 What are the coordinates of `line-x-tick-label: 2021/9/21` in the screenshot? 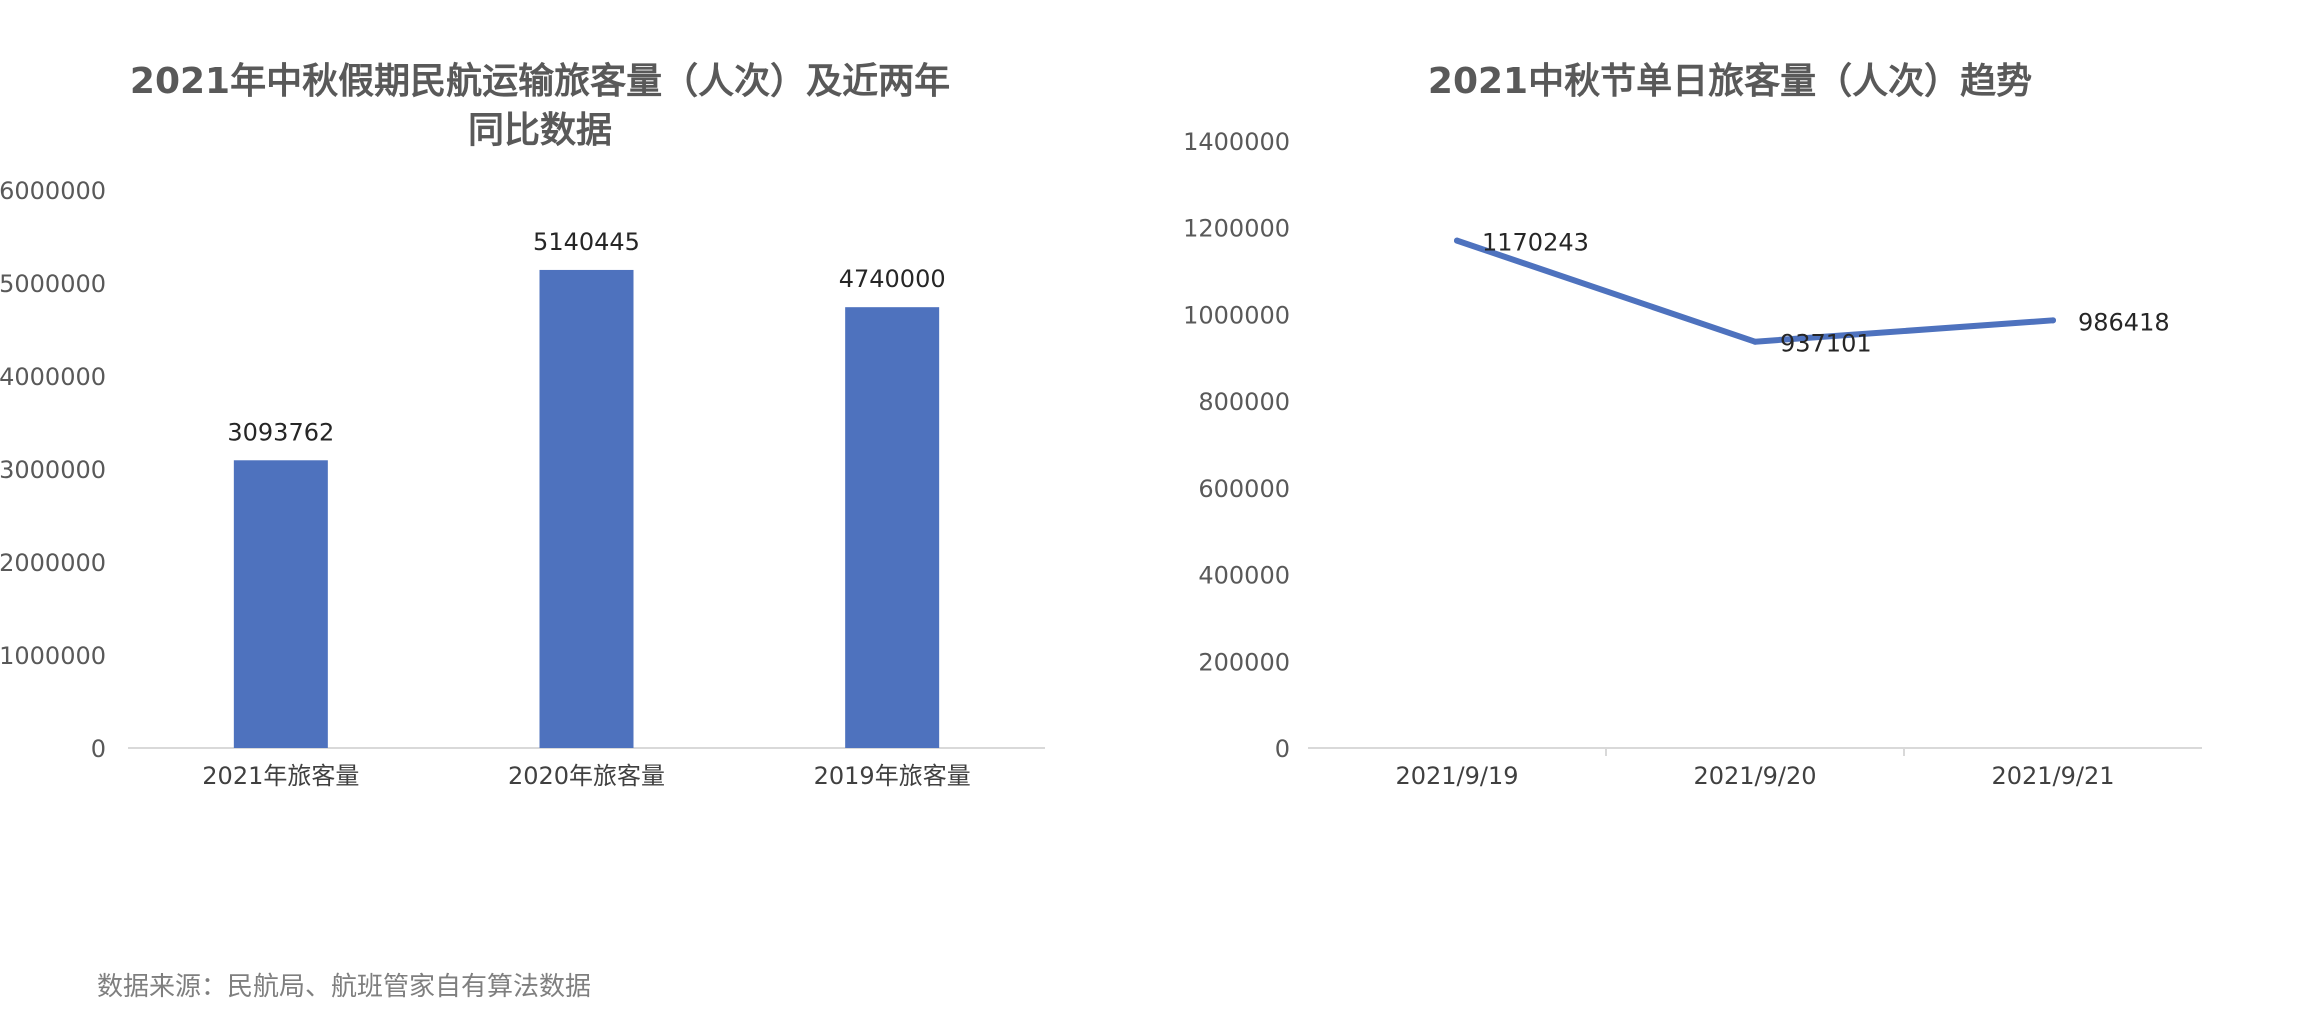 It's located at (2052, 776).